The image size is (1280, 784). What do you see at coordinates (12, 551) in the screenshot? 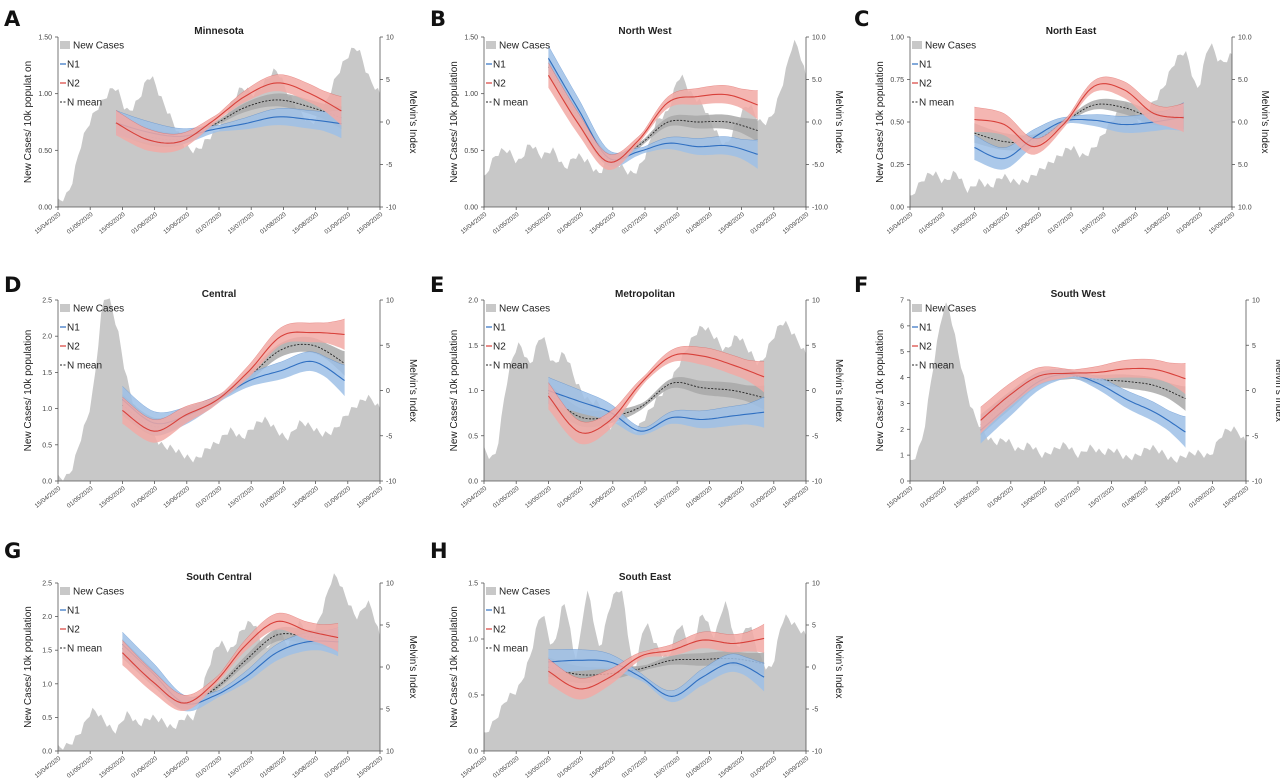
I see `panel-letter: G` at bounding box center [12, 551].